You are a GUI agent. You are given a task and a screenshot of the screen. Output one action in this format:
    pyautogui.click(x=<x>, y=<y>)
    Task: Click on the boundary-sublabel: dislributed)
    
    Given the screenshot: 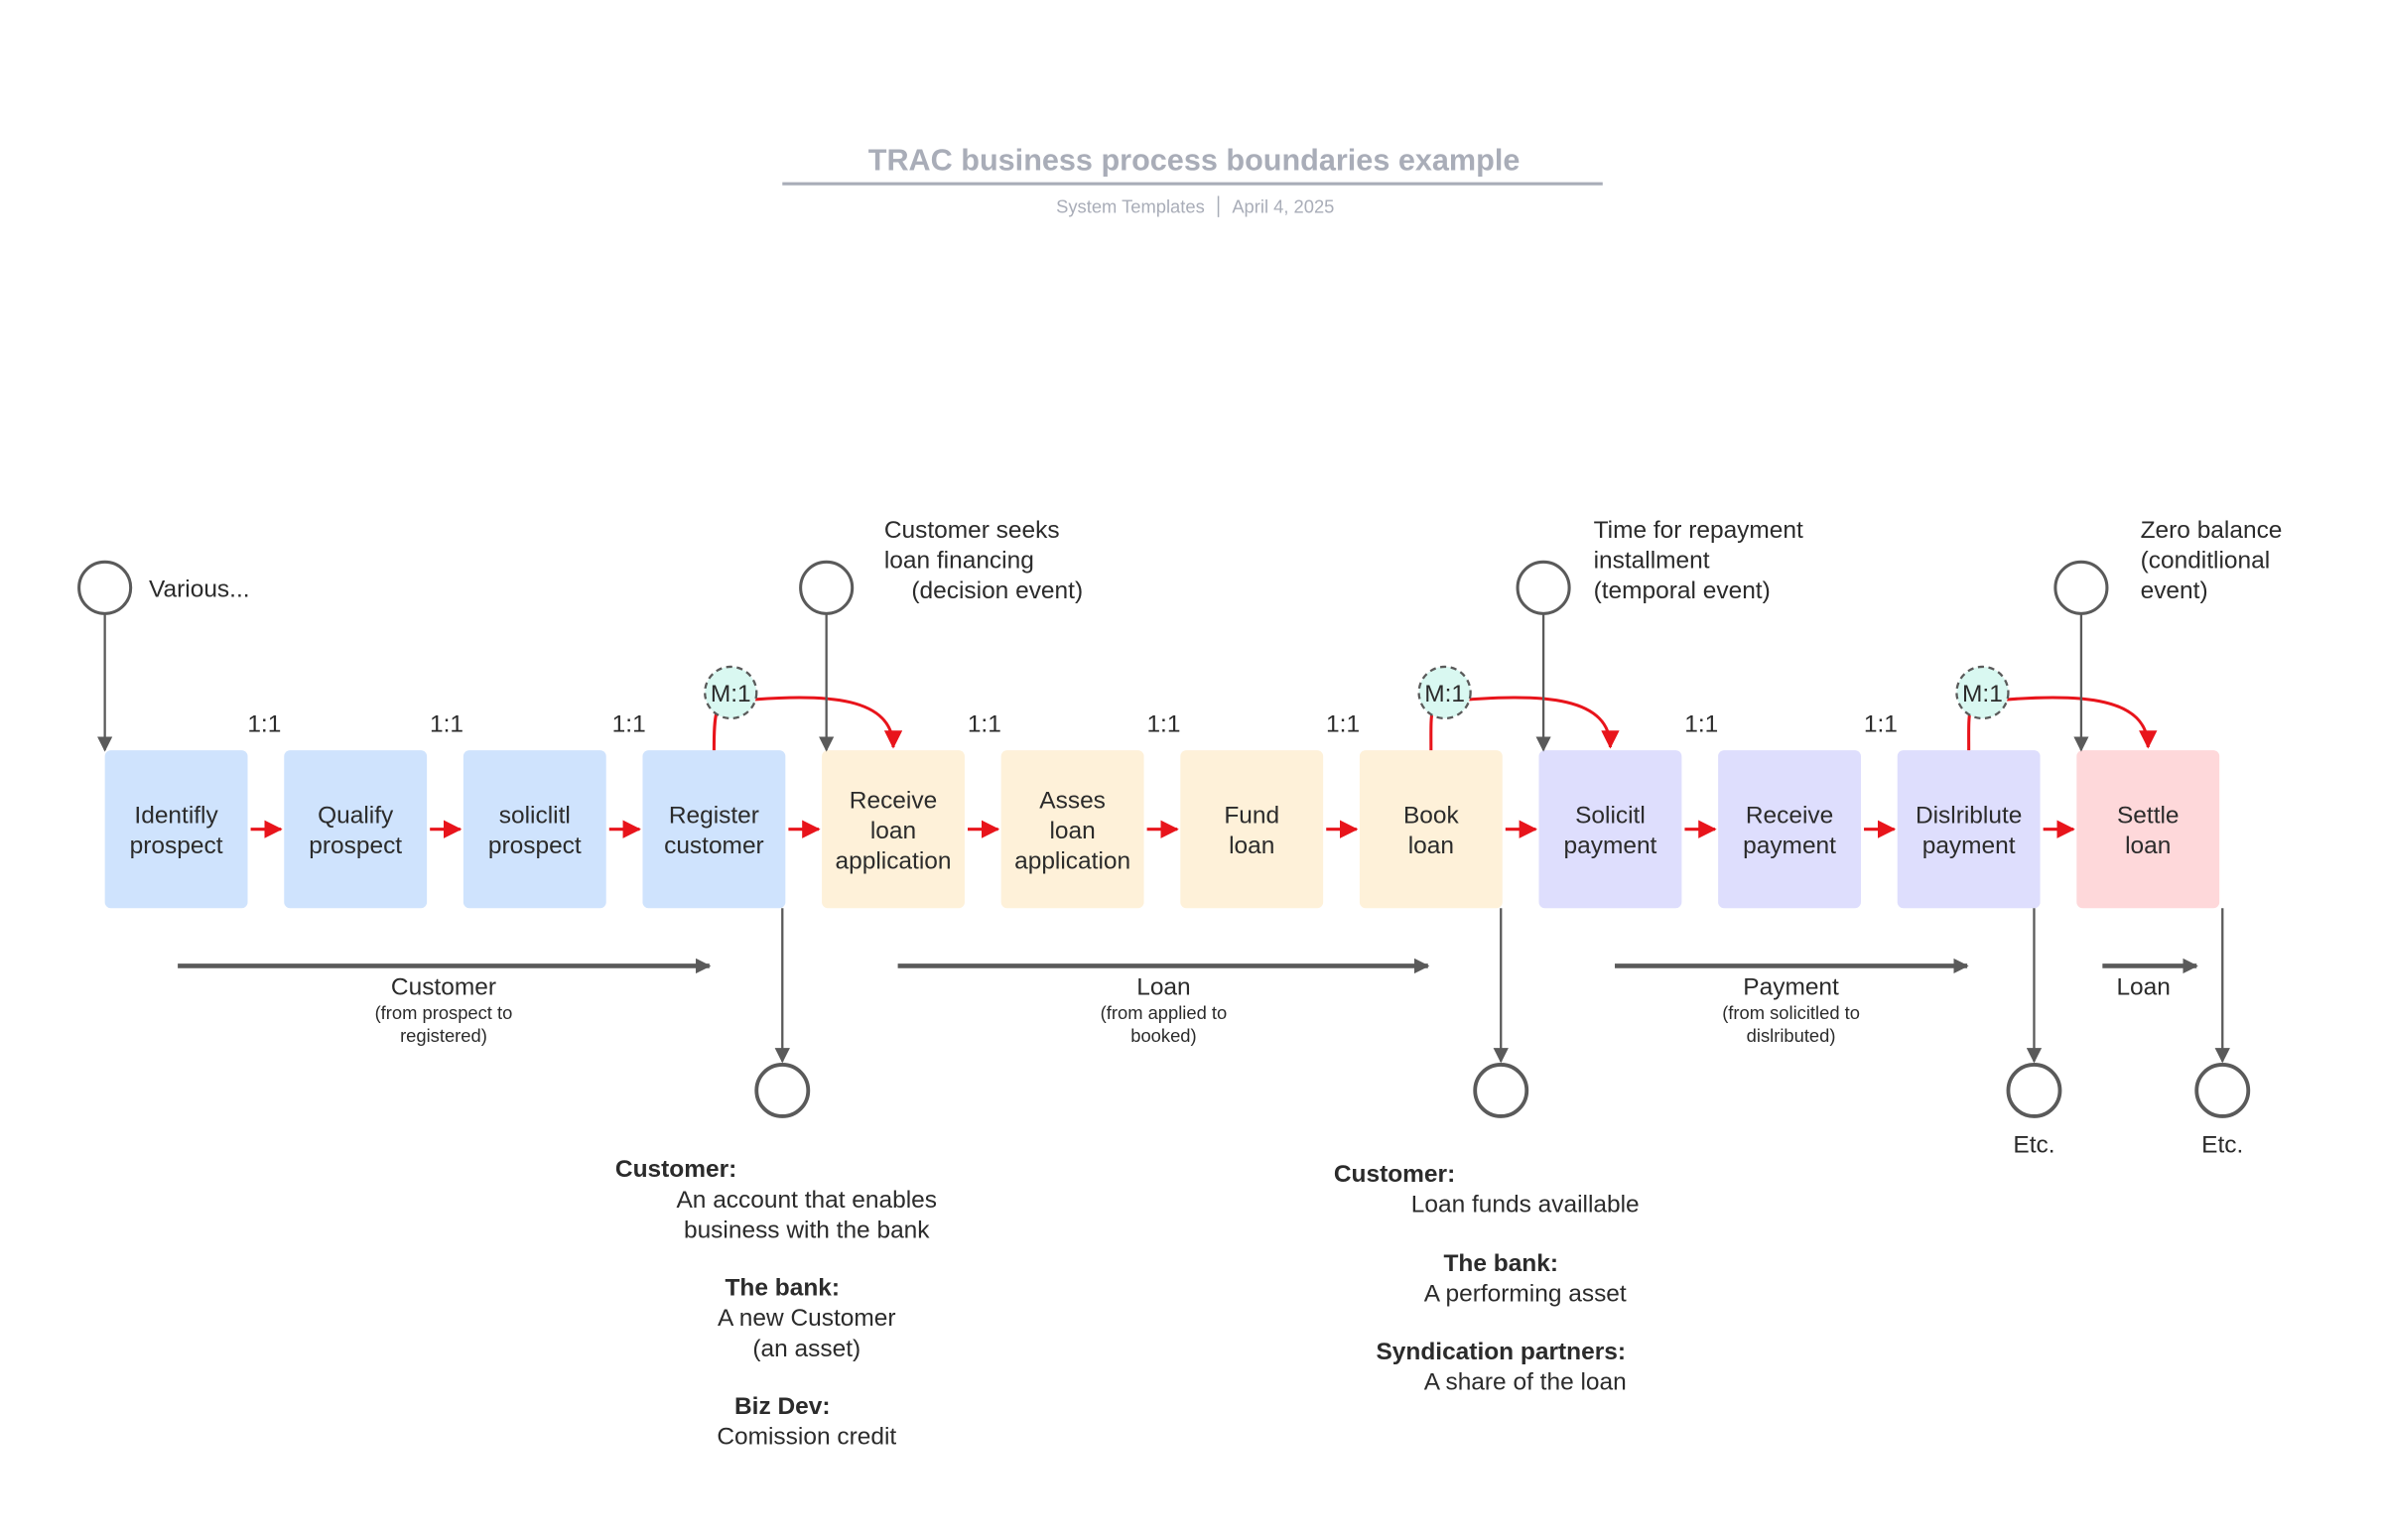 What is the action you would take?
    pyautogui.click(x=1791, y=1035)
    